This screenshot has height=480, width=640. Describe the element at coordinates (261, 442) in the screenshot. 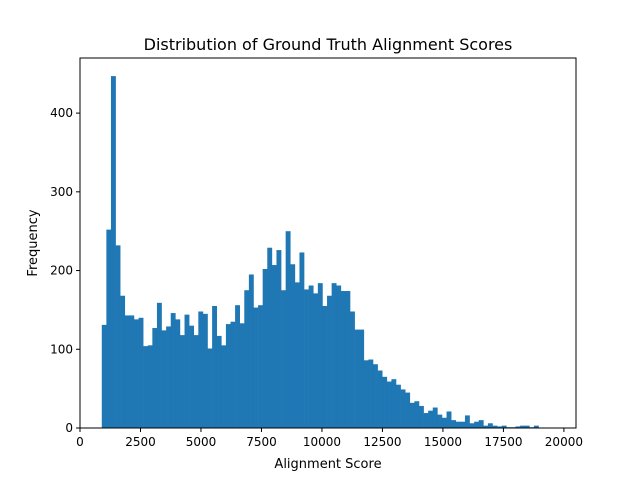

I see `x-tick-label: 7500` at that location.